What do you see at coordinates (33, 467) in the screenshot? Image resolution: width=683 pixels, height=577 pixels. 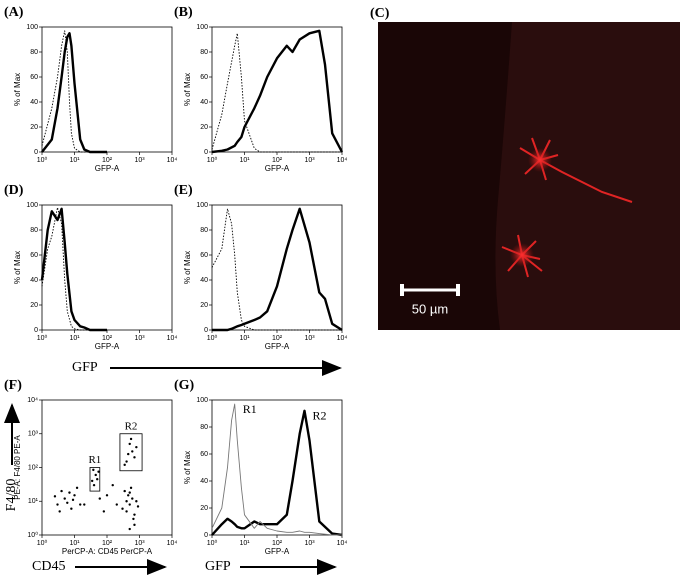 I see `y-tick-label: 10²` at bounding box center [33, 467].